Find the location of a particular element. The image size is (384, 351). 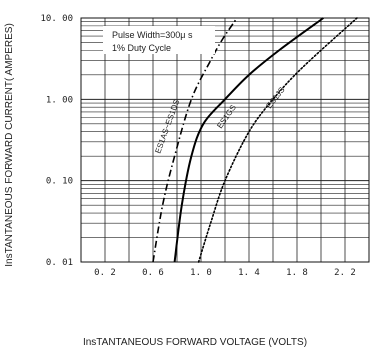

curve-labels: ES1AS~ES1DS ES1GS ES1JS is located at coordinates (219, 119).